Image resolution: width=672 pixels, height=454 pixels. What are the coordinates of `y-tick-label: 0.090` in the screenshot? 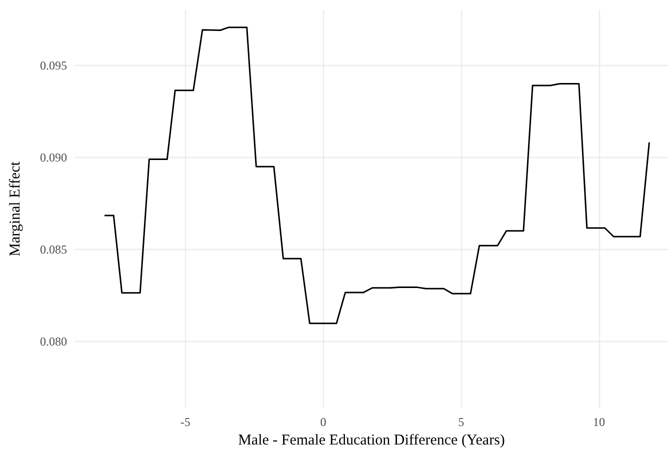 It's located at (53, 157).